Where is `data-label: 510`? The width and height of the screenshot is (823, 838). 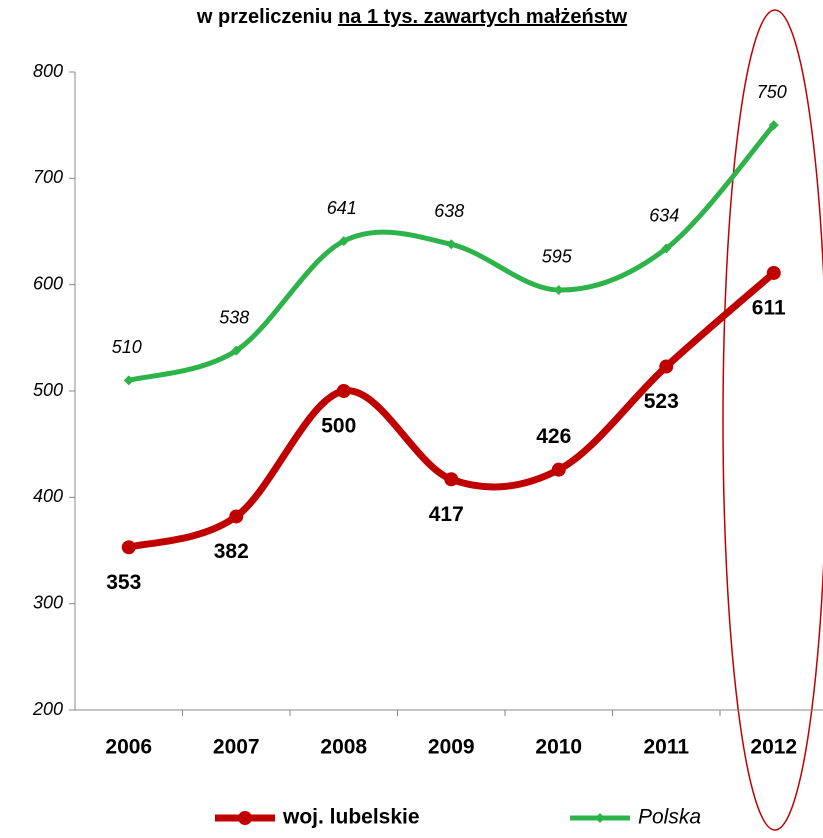
data-label: 510 is located at coordinates (127, 347).